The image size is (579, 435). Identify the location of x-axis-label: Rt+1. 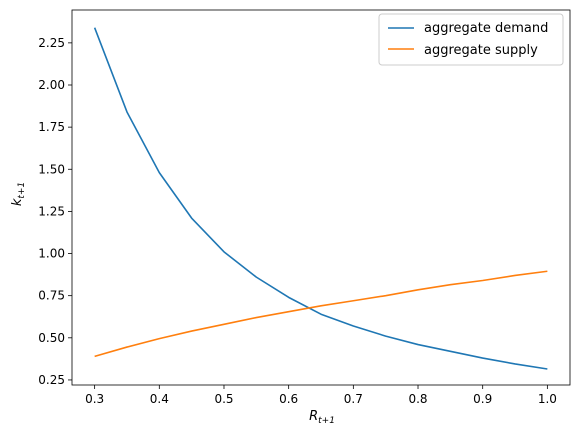
(322, 417).